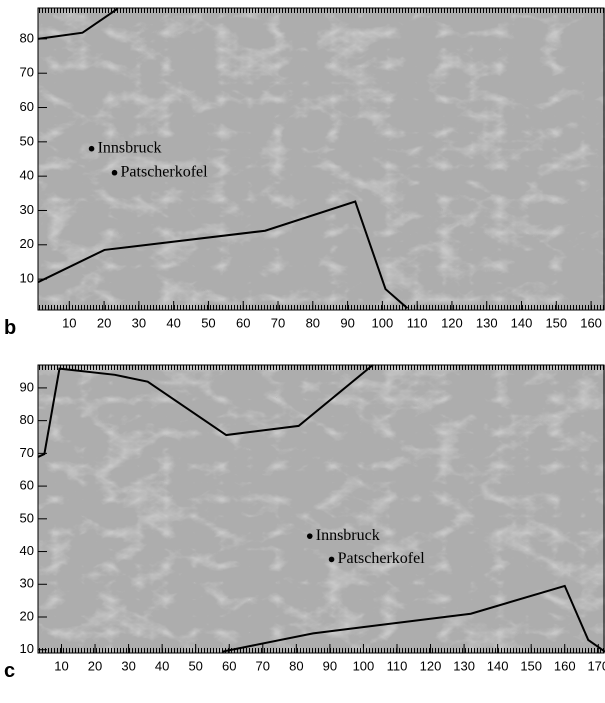 This screenshot has width=605, height=703. I want to click on y-tick-label: 90, so click(27, 386).